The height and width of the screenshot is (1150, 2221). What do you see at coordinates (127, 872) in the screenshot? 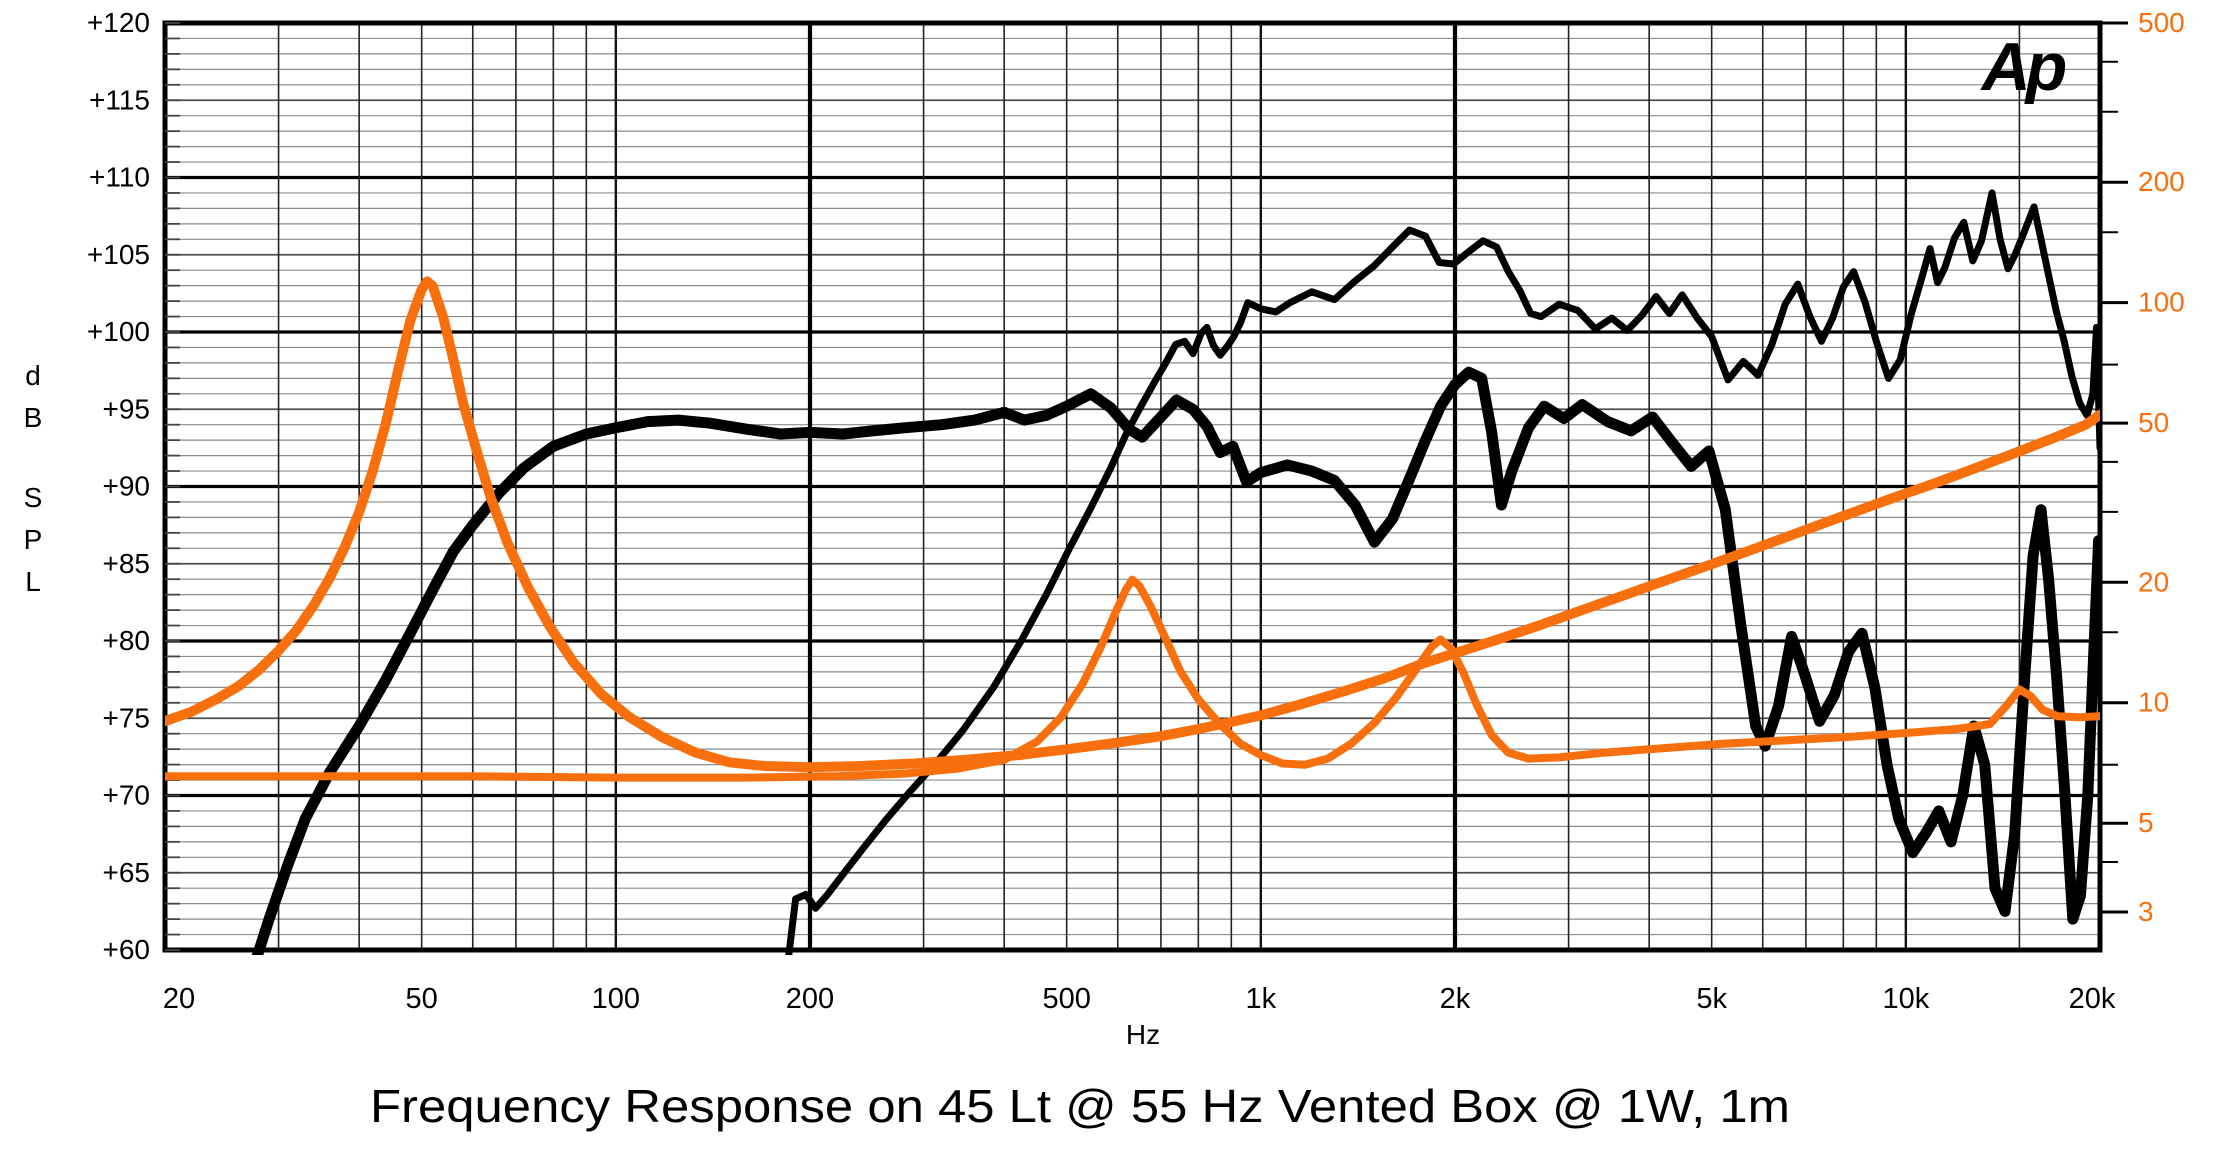
I see `y-left-tick-label: +65` at bounding box center [127, 872].